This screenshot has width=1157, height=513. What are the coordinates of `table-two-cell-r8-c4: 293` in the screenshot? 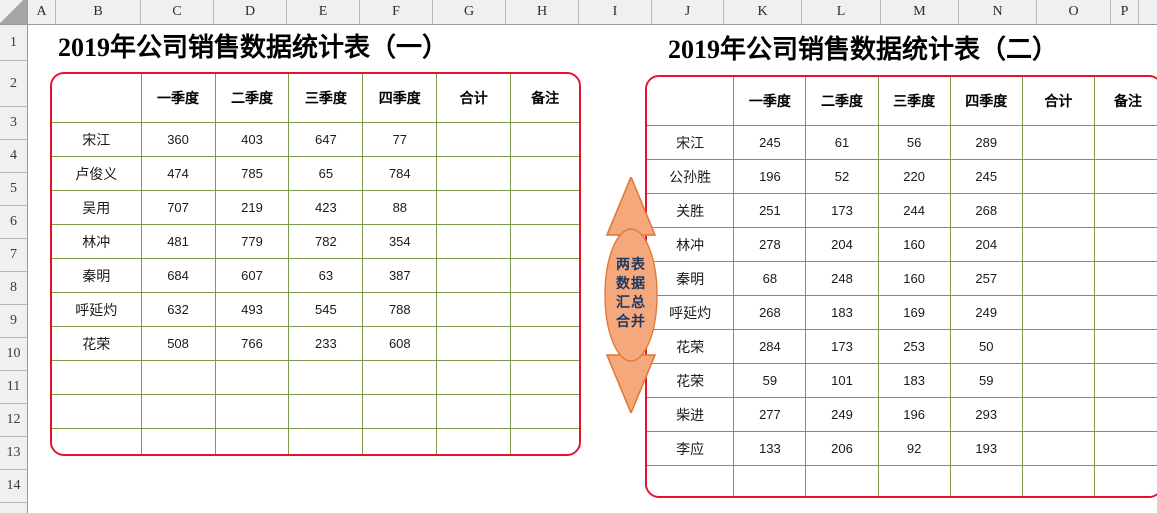 It's located at (986, 414).